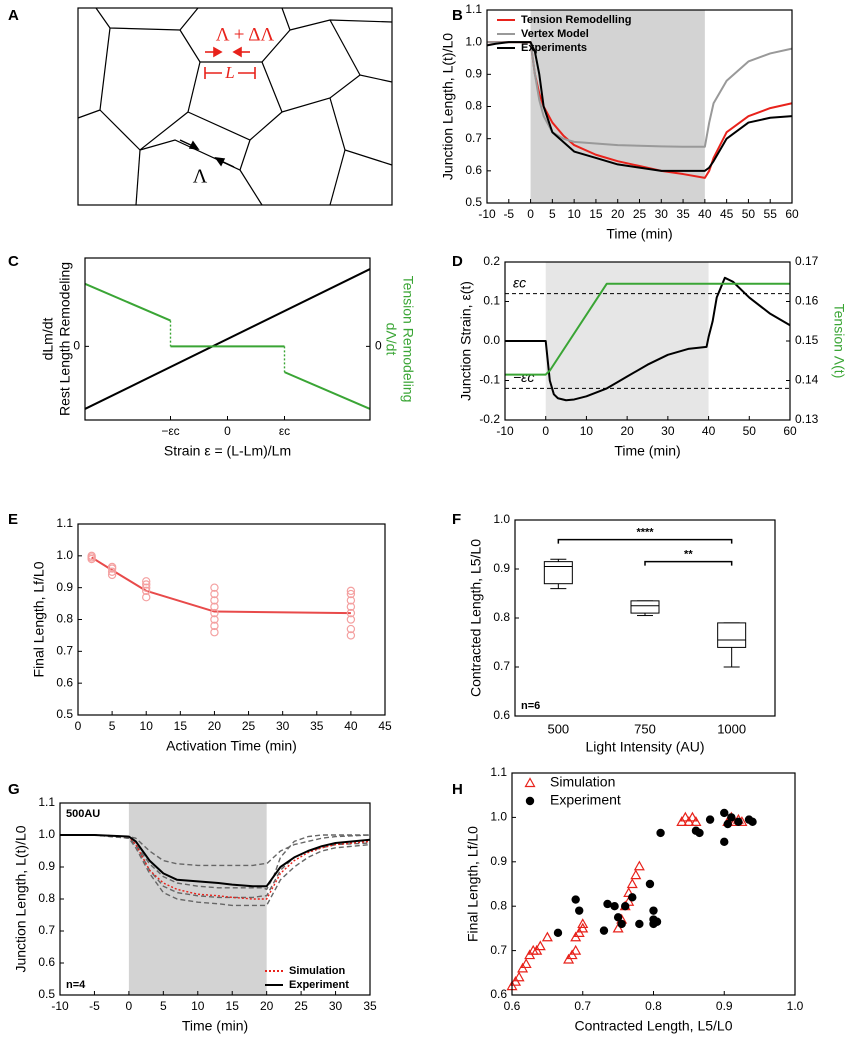  What do you see at coordinates (231, 746) in the screenshot?
I see `x-axis-label: Activation Time (min)` at bounding box center [231, 746].